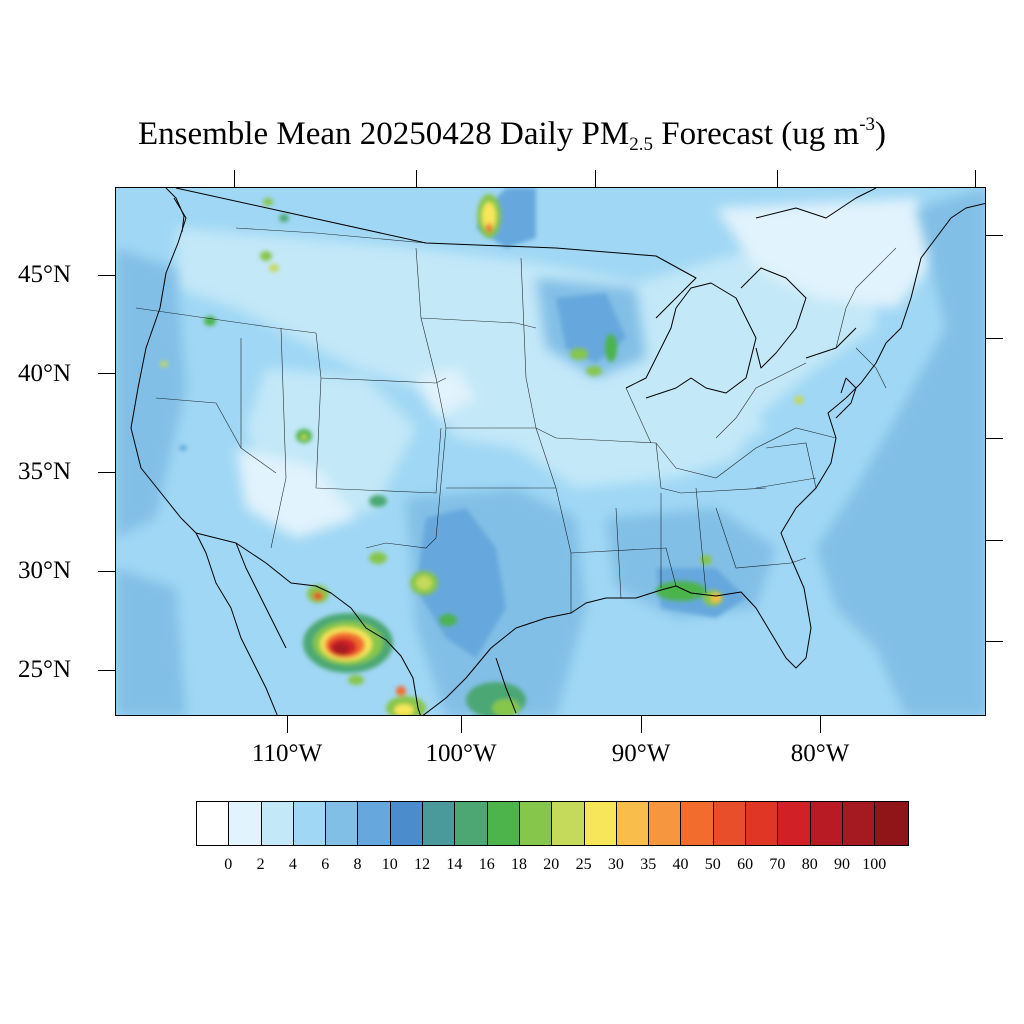 This screenshot has width=1024, height=1024. I want to click on lat-label-40n: 40°N, so click(45, 373).